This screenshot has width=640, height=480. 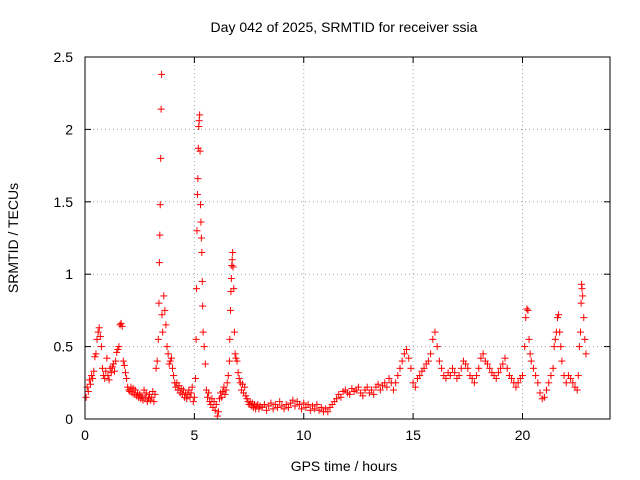 What do you see at coordinates (13, 238) in the screenshot?
I see `y-axis-title: SRMTID / TECUs` at bounding box center [13, 238].